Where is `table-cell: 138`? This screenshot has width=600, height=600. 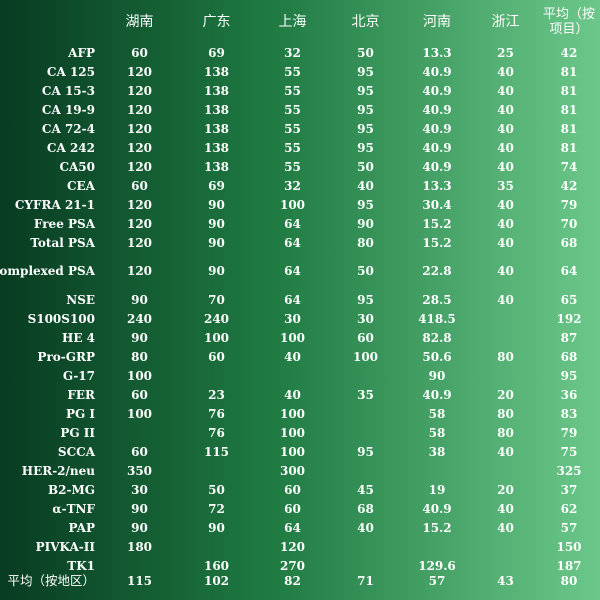 table-cell: 138 is located at coordinates (216, 90).